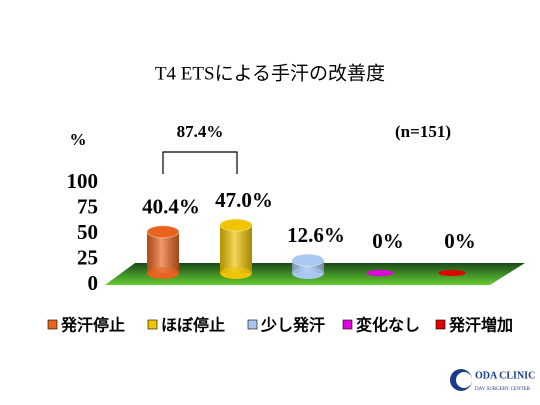 The image size is (540, 405). I want to click on logo: ODA CLINIC DAY SURGERY CENTER, so click(492, 380).